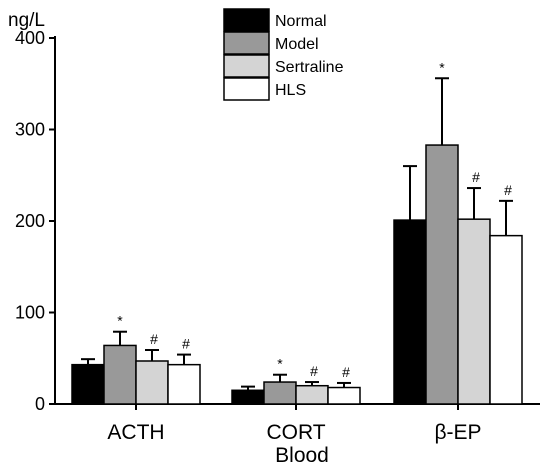  I want to click on y-tick-label: 0, so click(40, 404).